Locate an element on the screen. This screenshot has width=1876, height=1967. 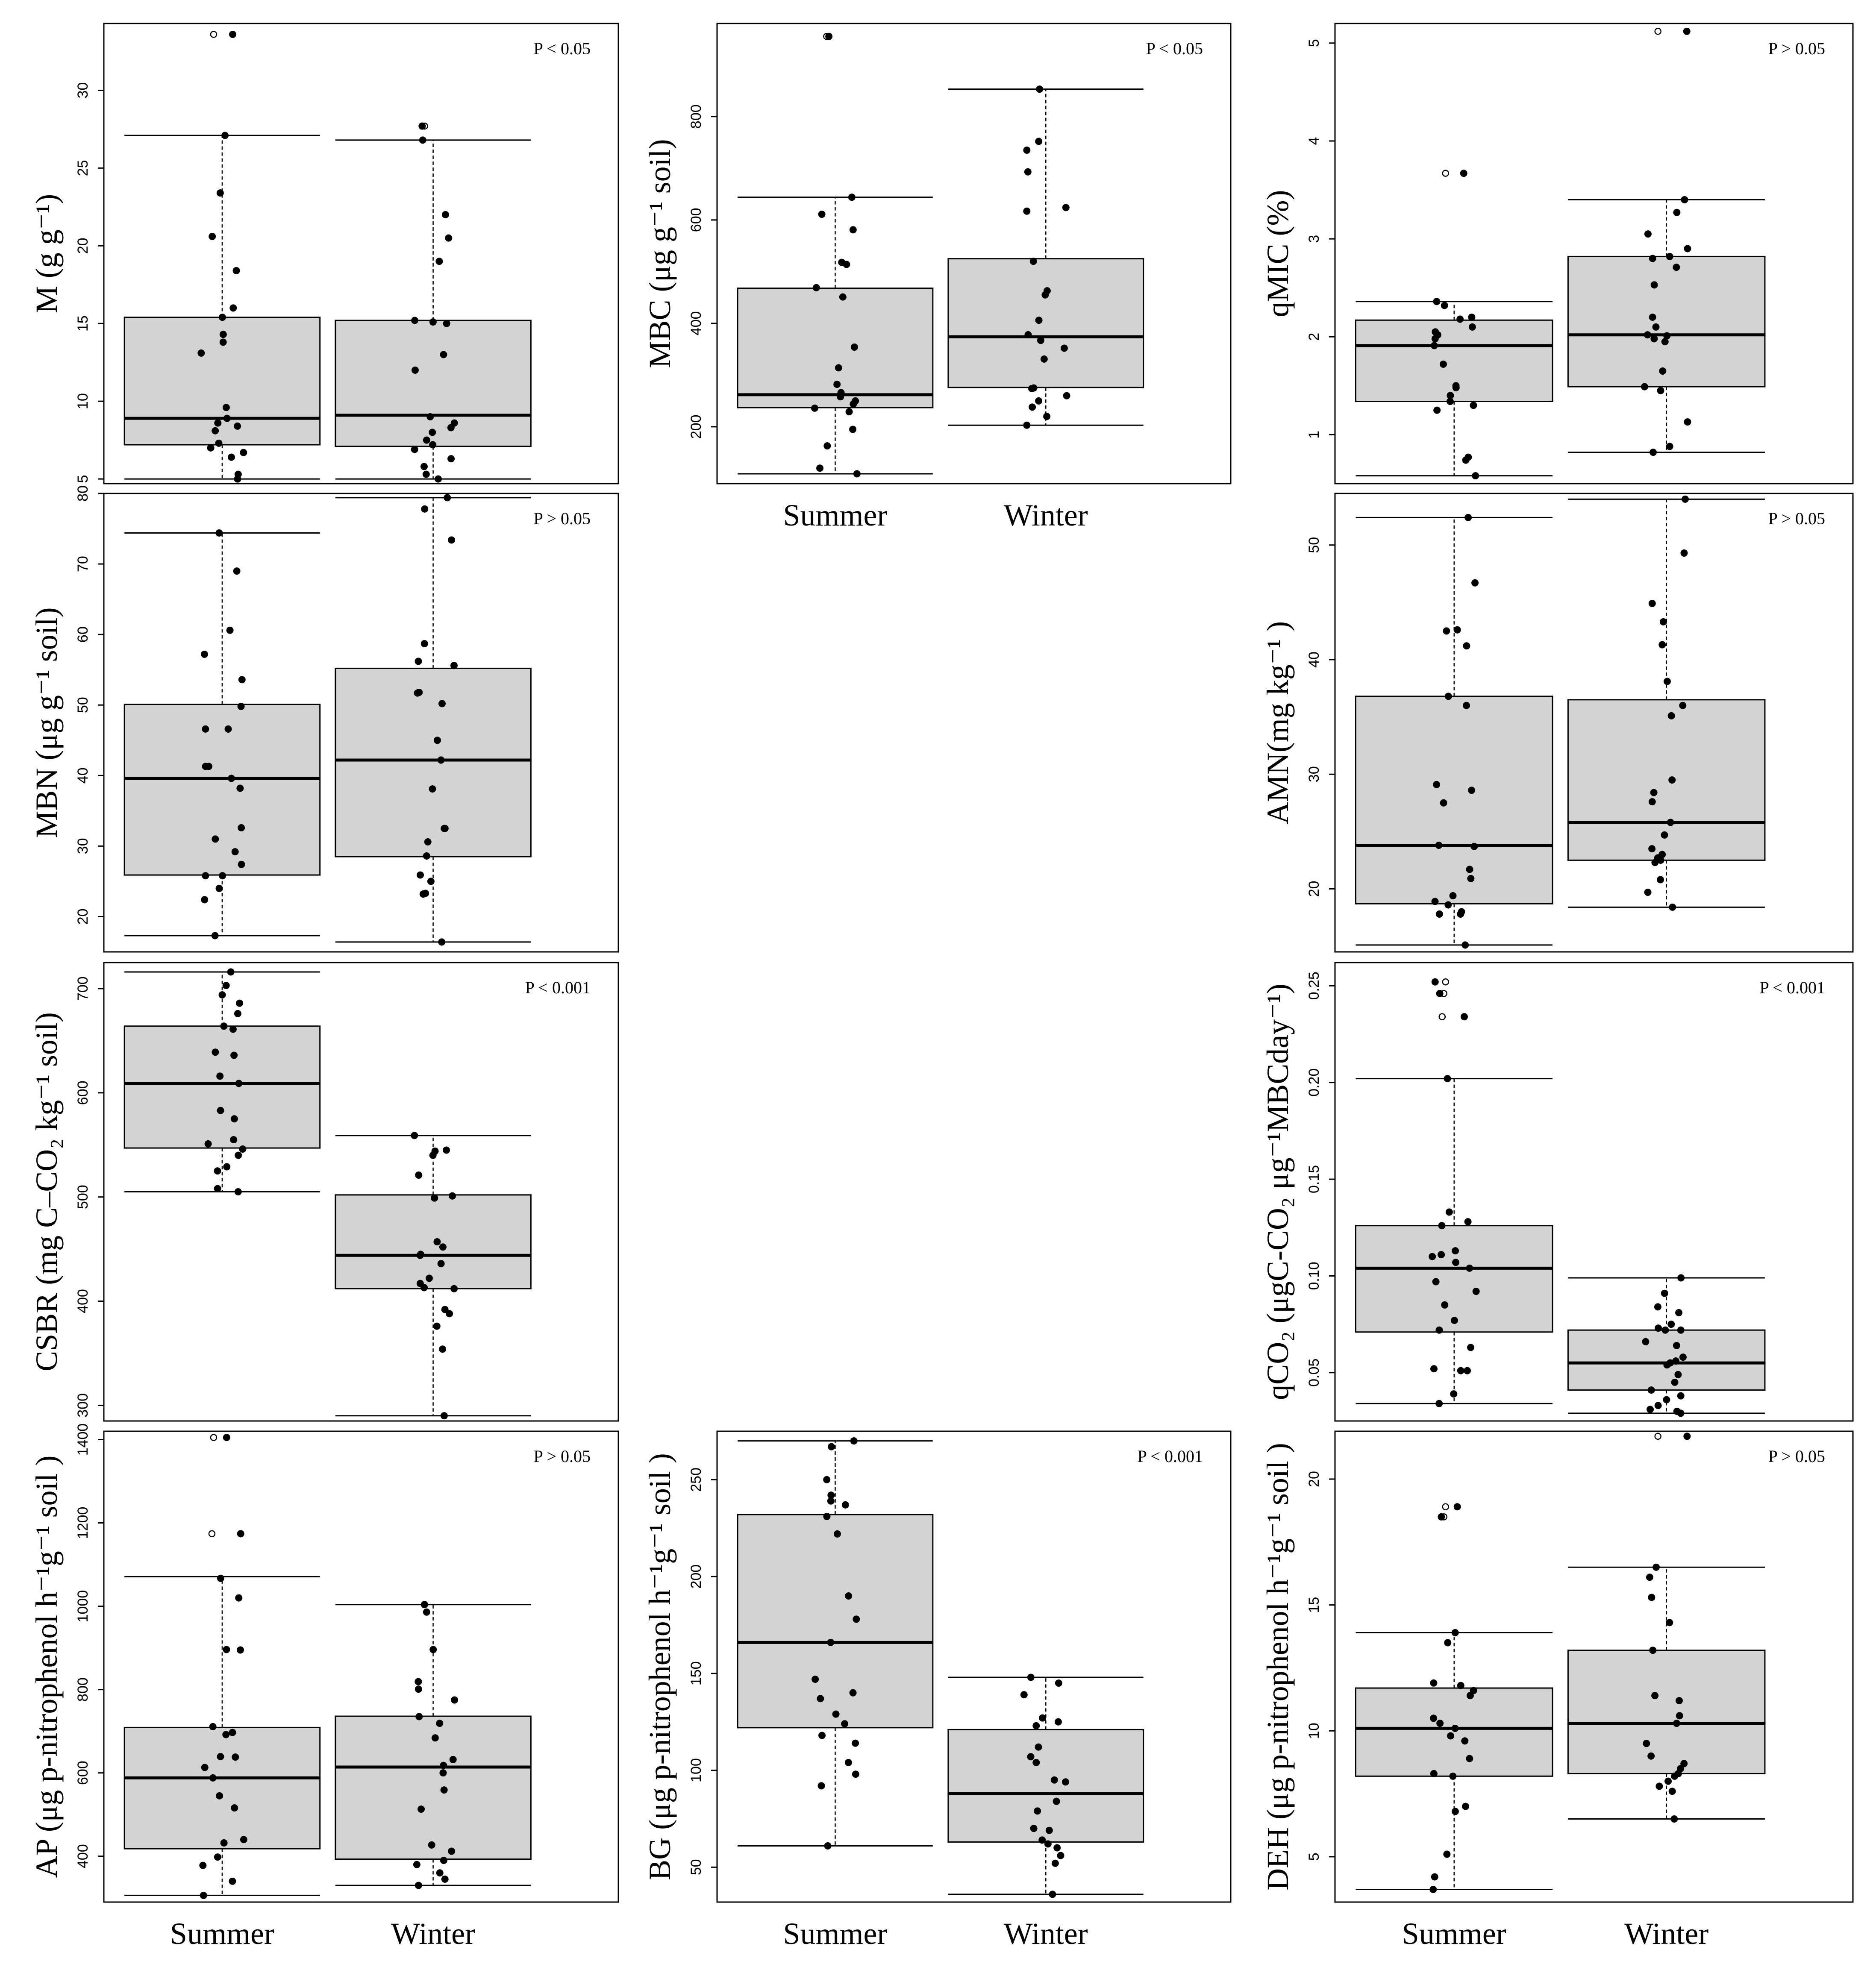
csbr-winter-box is located at coordinates (433, 1241).